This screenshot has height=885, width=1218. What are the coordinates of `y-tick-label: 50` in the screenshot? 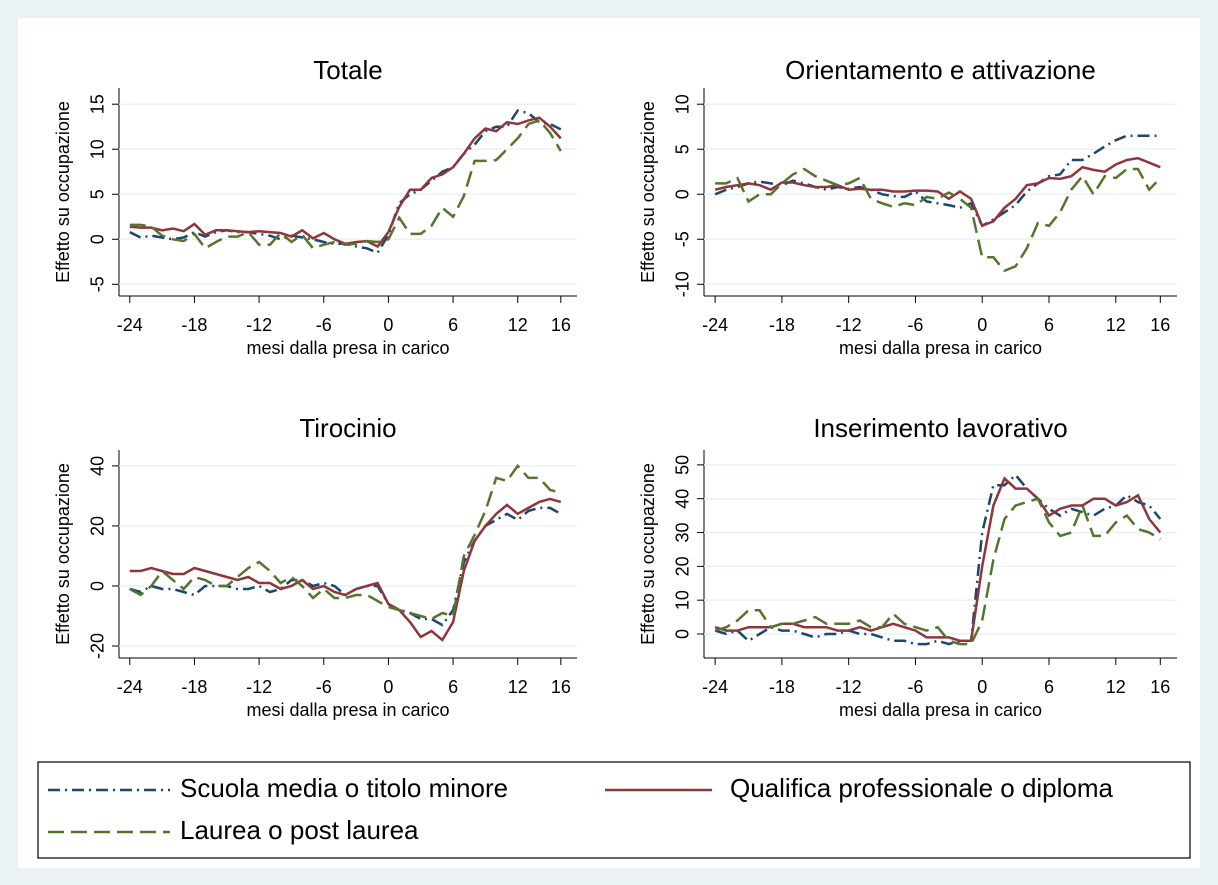 It's located at (683, 465).